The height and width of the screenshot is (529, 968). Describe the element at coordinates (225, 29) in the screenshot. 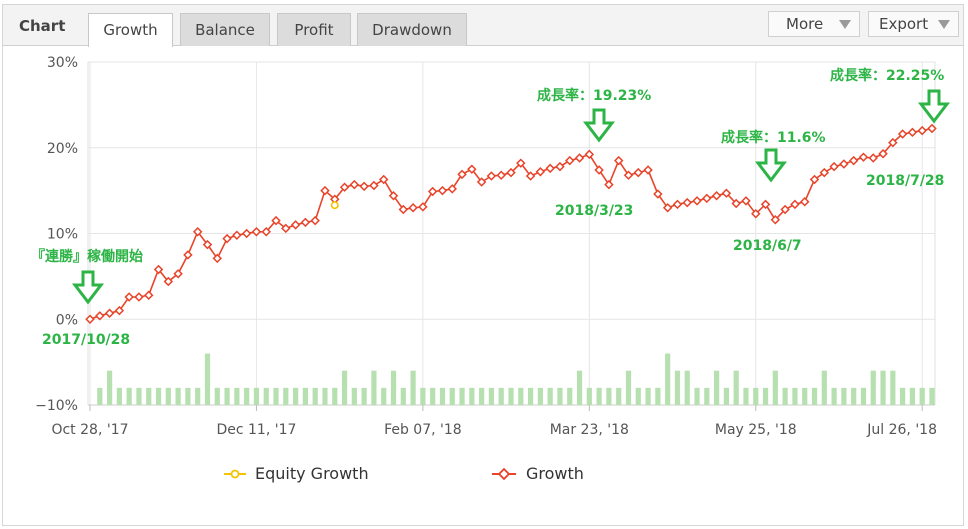

I see `tab-balance: Balance` at that location.